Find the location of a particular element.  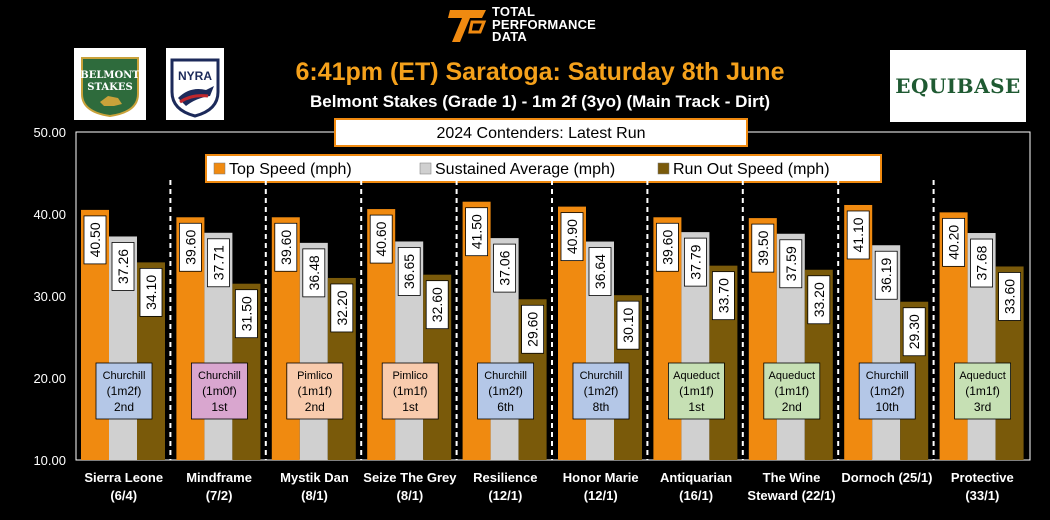

x-tick-label: Resilience is located at coordinates (505, 477).